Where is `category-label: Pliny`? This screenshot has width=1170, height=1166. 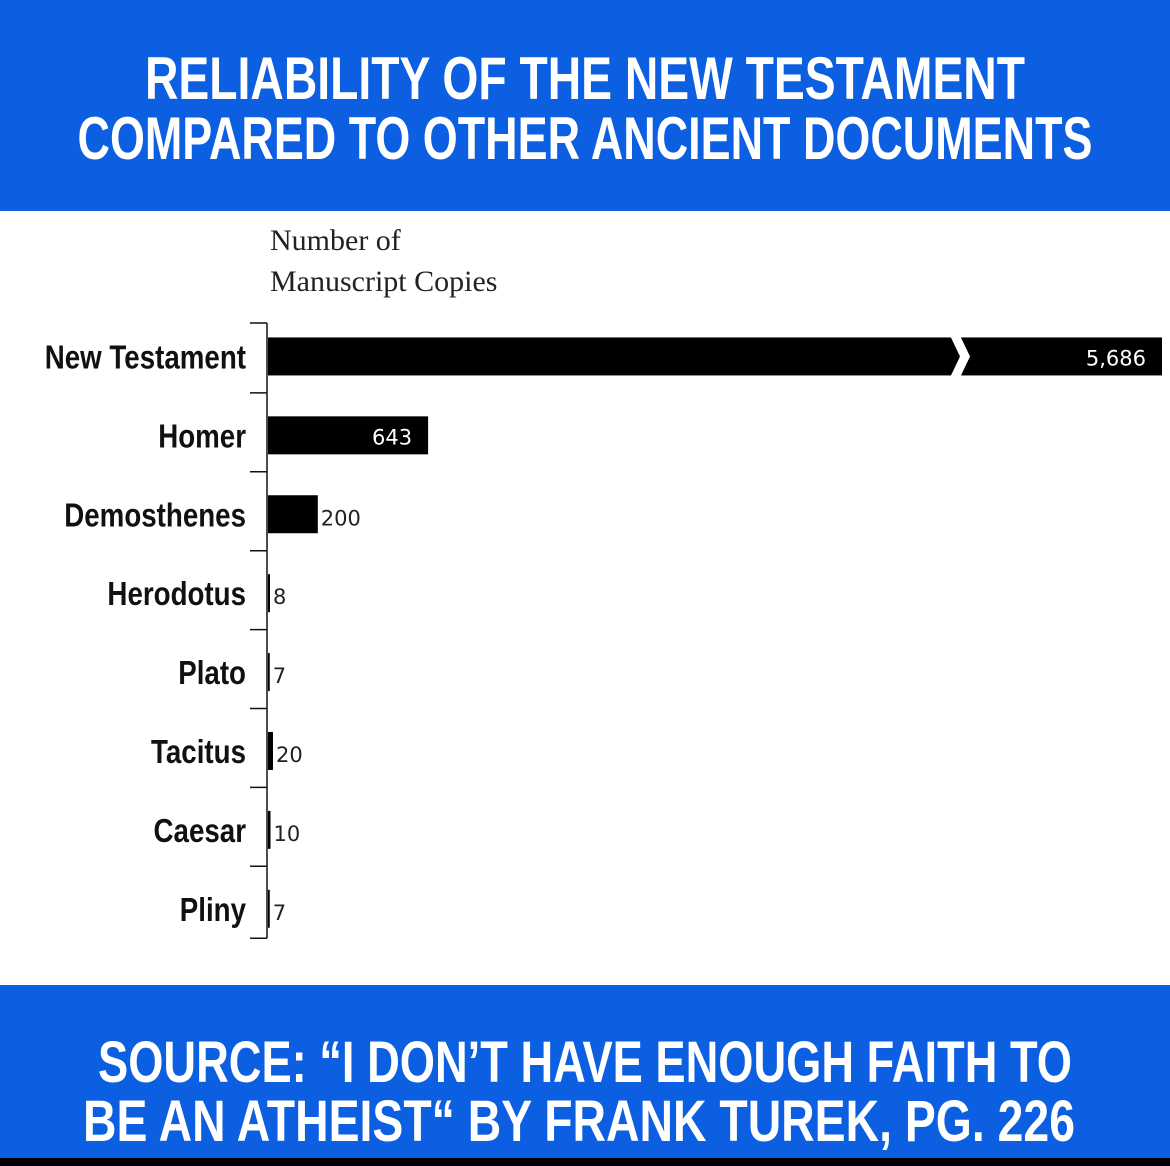 category-label: Pliny is located at coordinates (213, 910).